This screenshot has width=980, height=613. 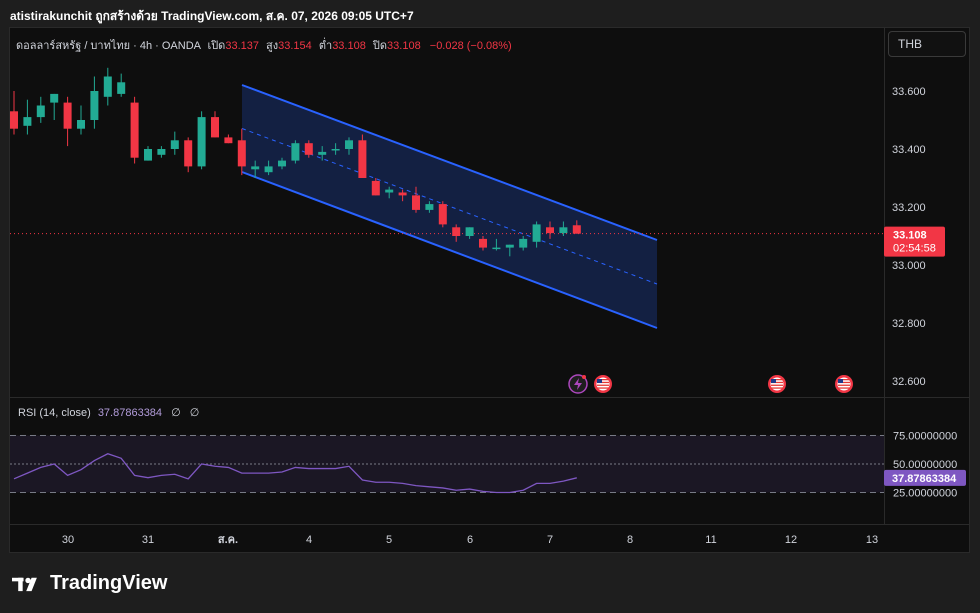 I want to click on price-tick-label: 32.800, so click(x=909, y=324).